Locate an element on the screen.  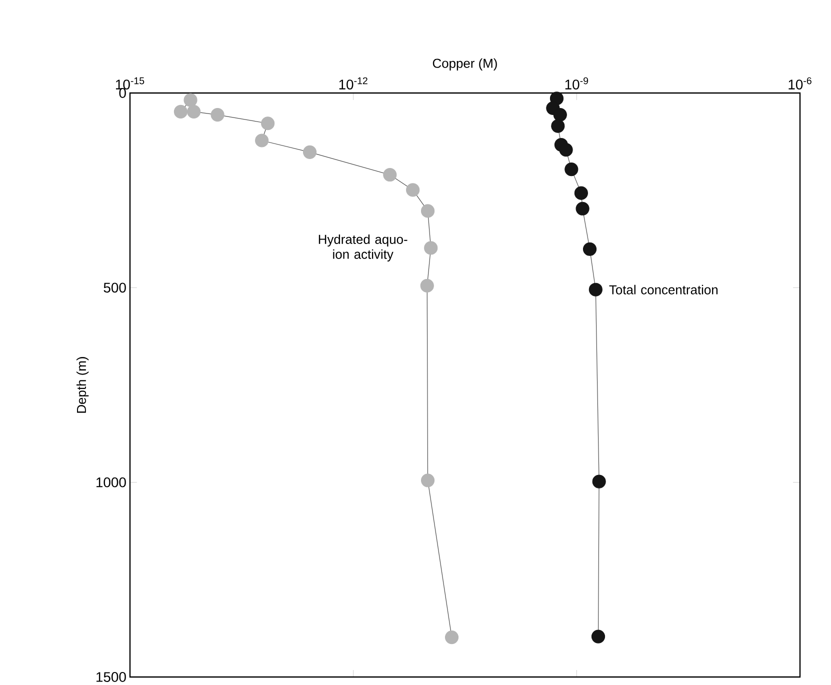
y-axis-title: Depth (m) is located at coordinates (82, 385).